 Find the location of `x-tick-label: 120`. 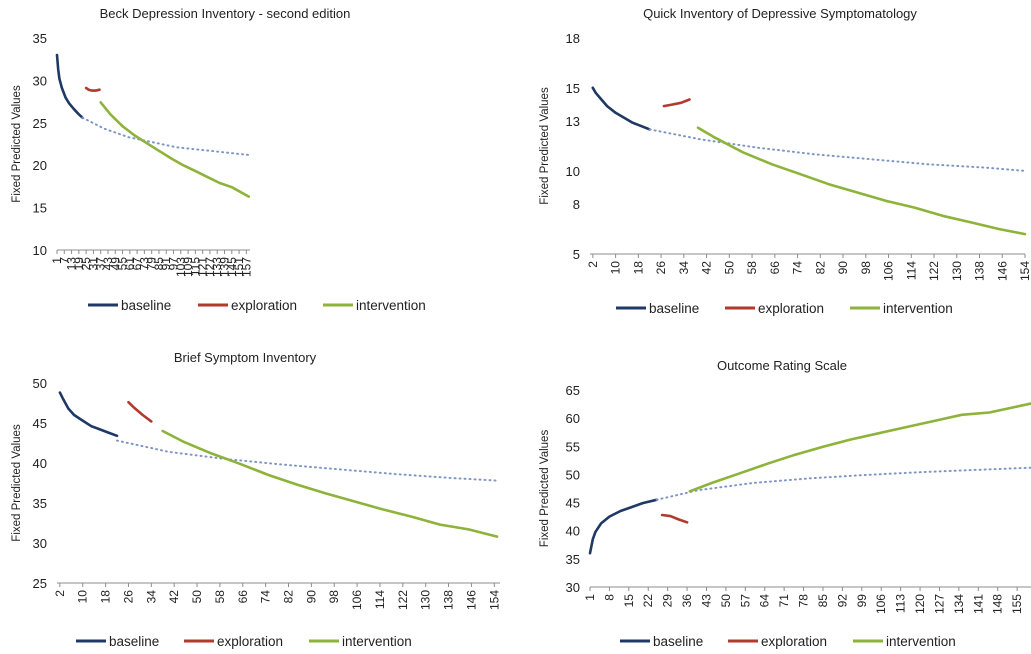

x-tick-label: 120 is located at coordinates (920, 604).